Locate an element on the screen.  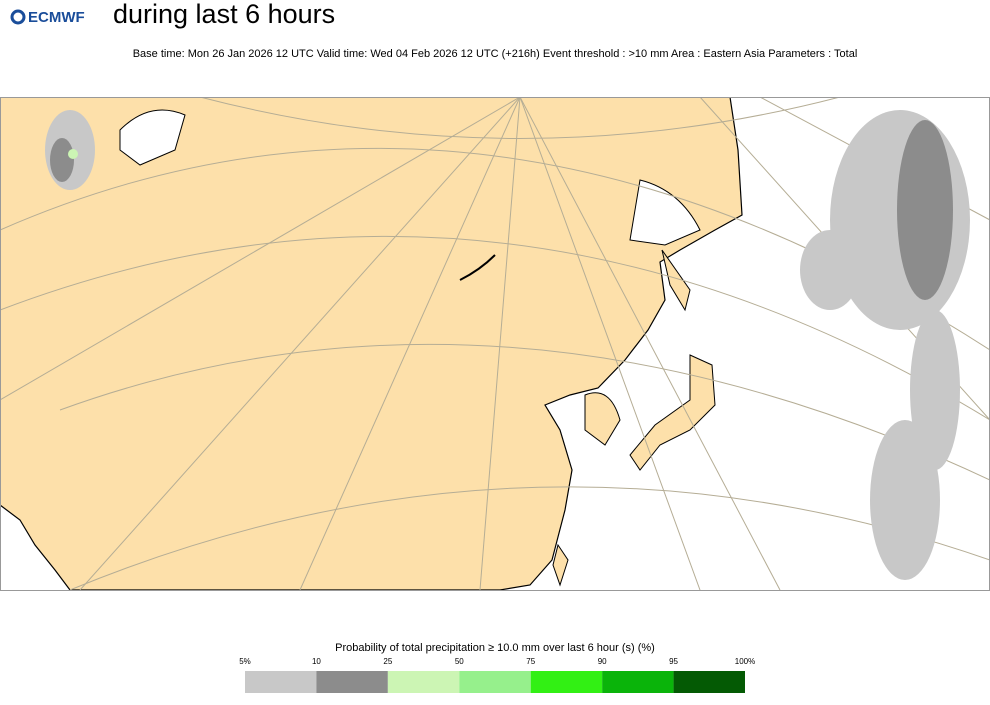
legend-label: 25 is located at coordinates (387, 661).